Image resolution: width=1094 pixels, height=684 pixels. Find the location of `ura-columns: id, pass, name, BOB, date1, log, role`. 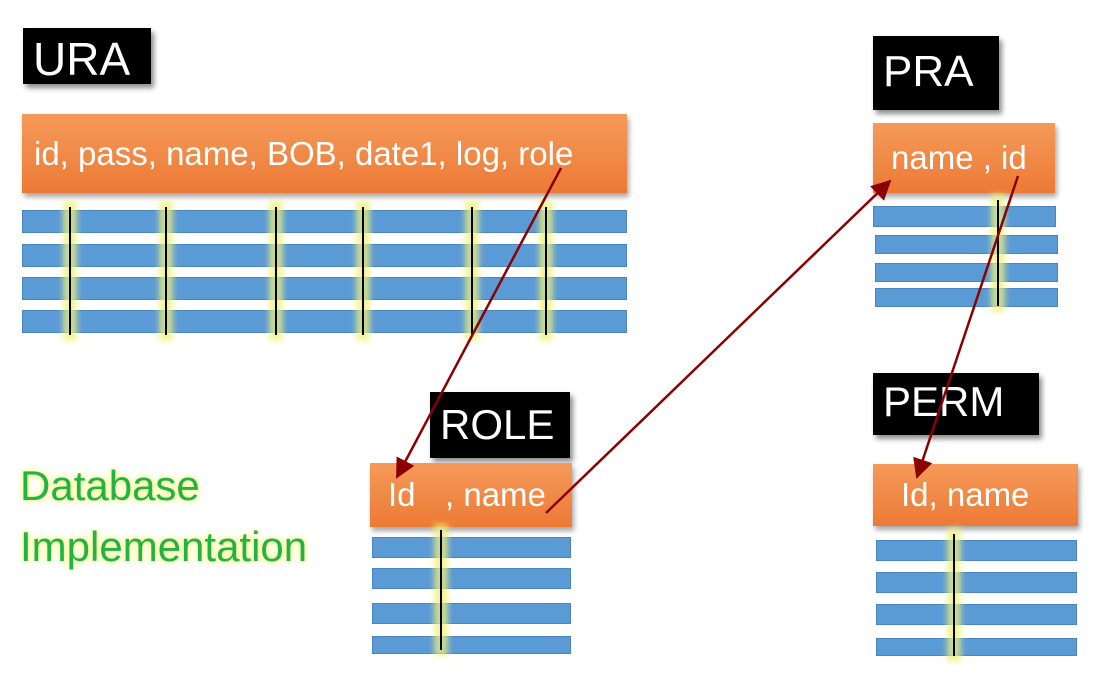

ura-columns: id, pass, name, BOB, date1, log, role is located at coordinates (304, 153).